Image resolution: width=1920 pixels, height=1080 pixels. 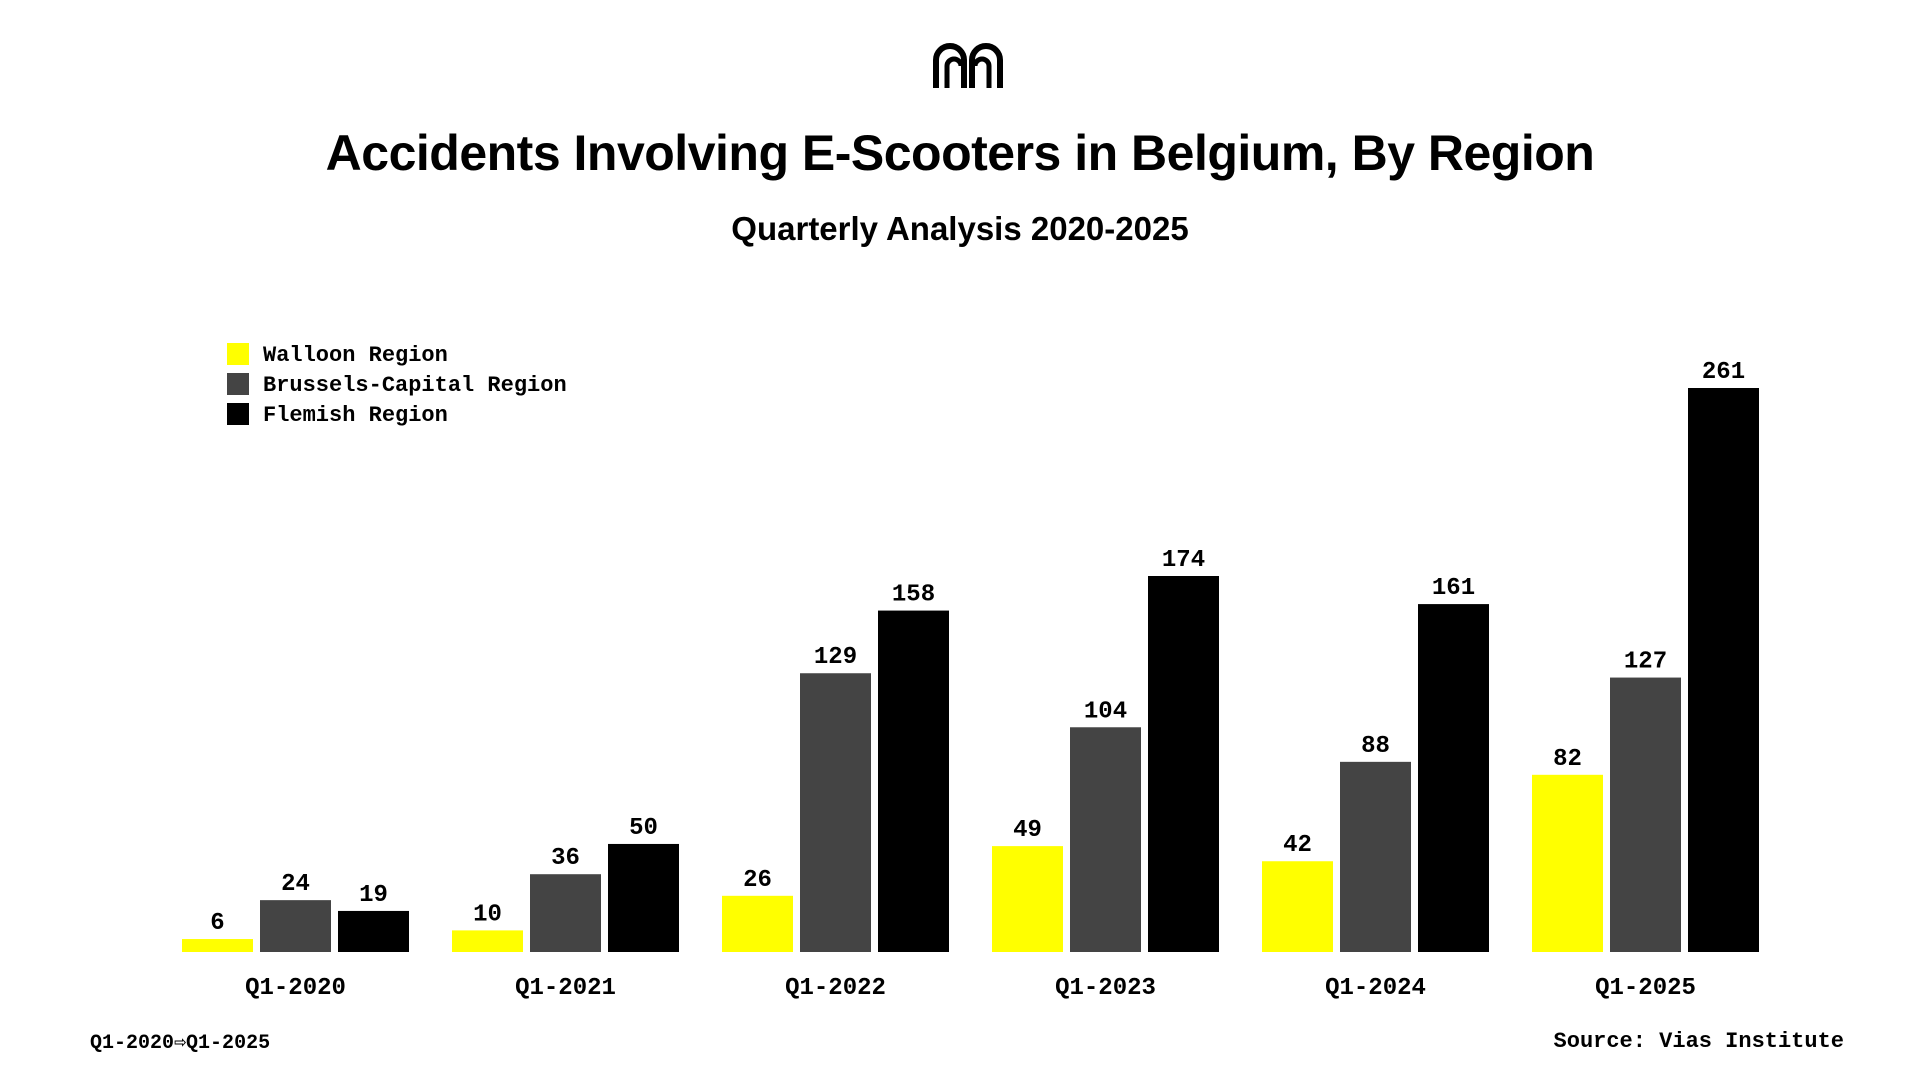 I want to click on chart-subtitle: Quarterly Analysis 2020-2025, so click(x=960, y=228).